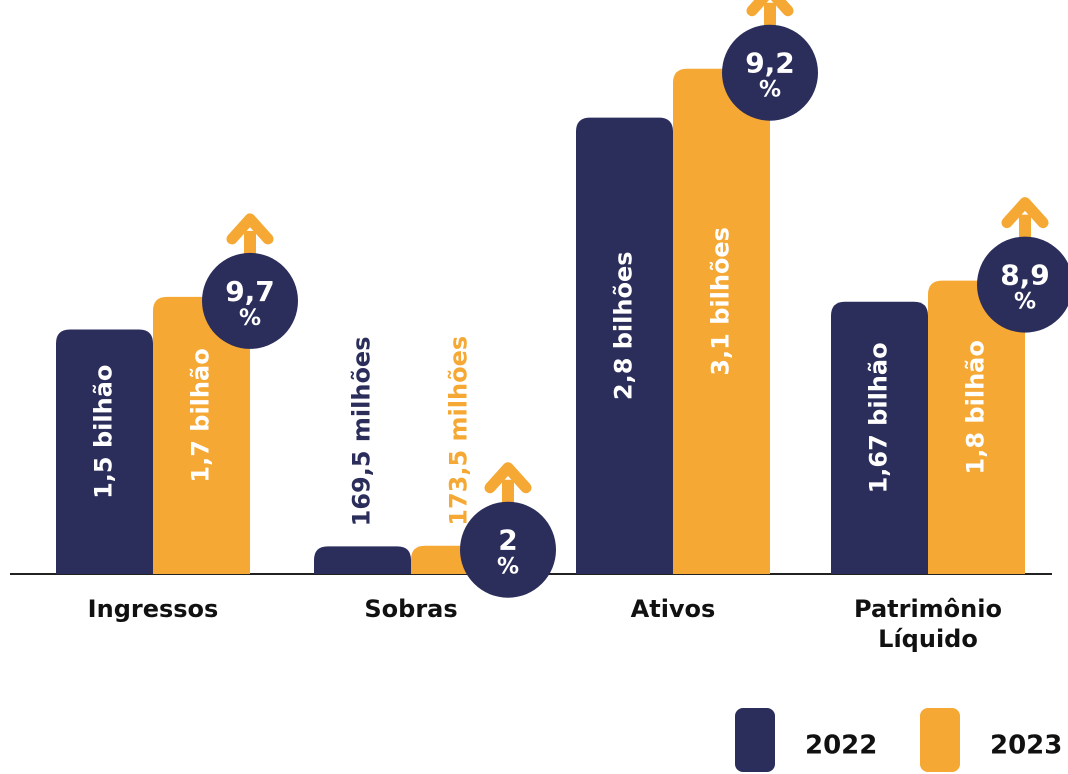  Describe the element at coordinates (1026, 746) in the screenshot. I see `legend-label: 2023` at that location.